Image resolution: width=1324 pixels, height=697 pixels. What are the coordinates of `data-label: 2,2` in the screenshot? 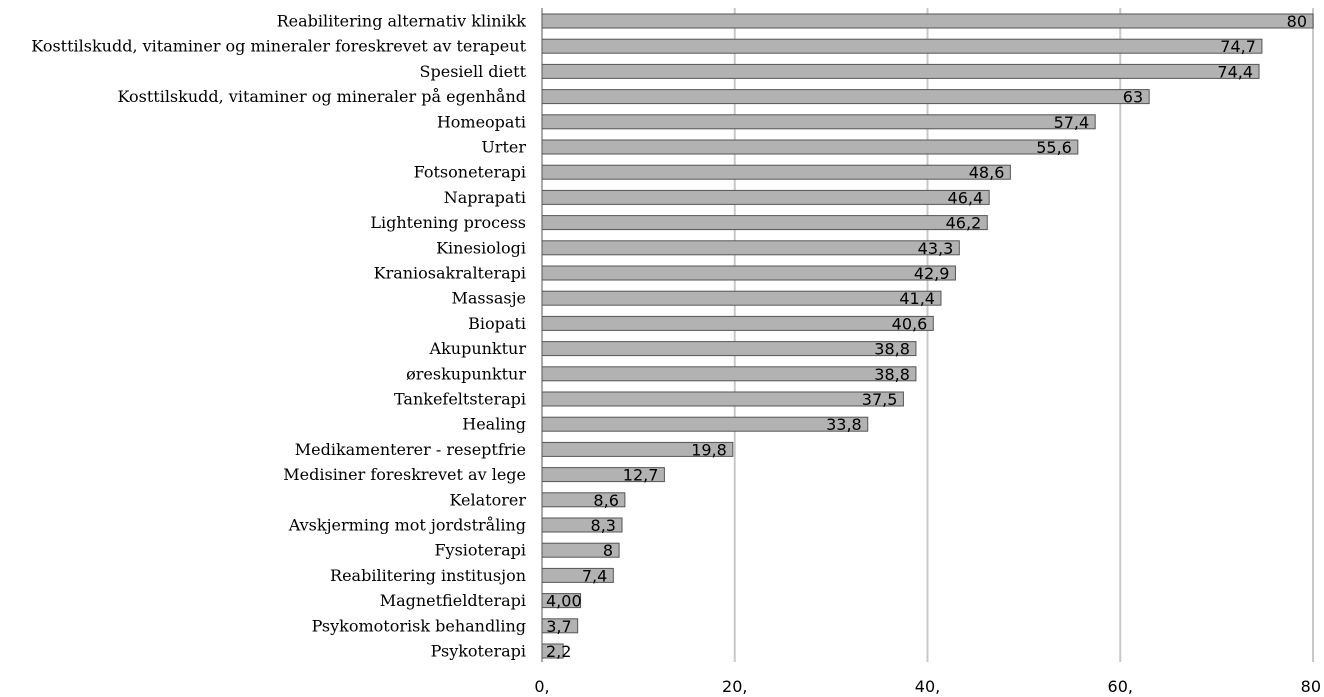 It's located at (558, 651).